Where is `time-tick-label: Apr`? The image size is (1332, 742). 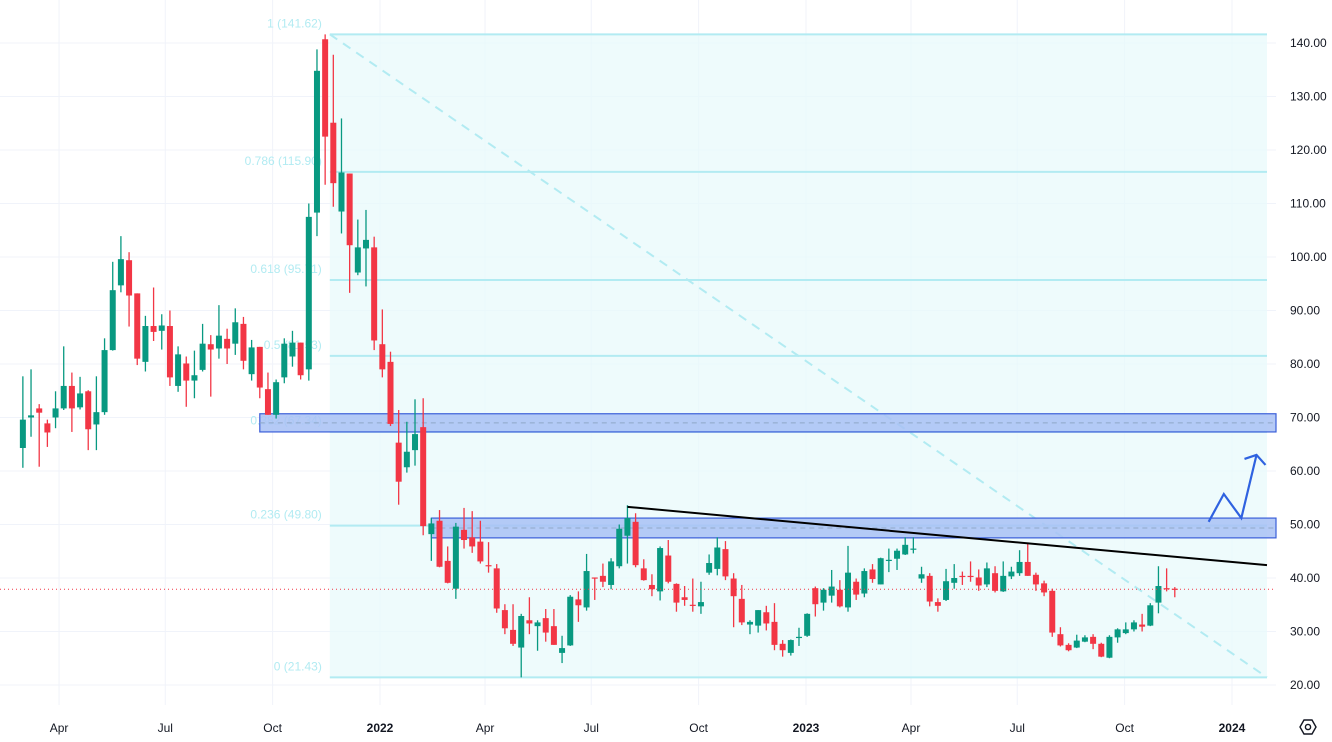
time-tick-label: Apr is located at coordinates (59, 728).